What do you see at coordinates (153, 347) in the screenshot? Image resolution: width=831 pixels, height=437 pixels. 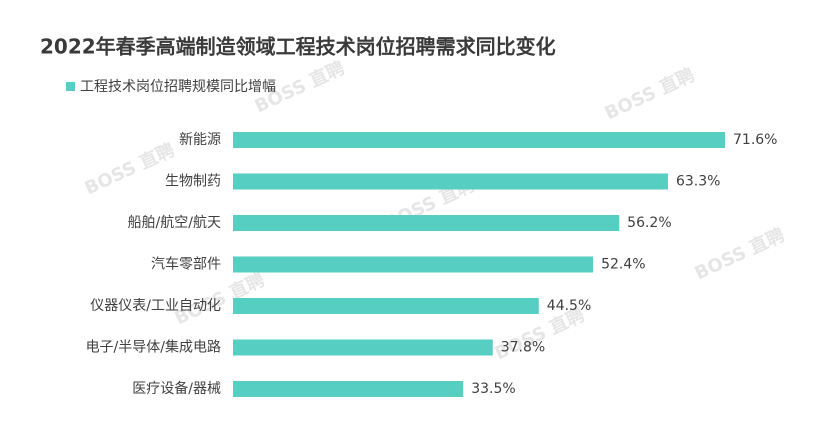 I see `category-label: 电子/半导体/集成电路` at bounding box center [153, 347].